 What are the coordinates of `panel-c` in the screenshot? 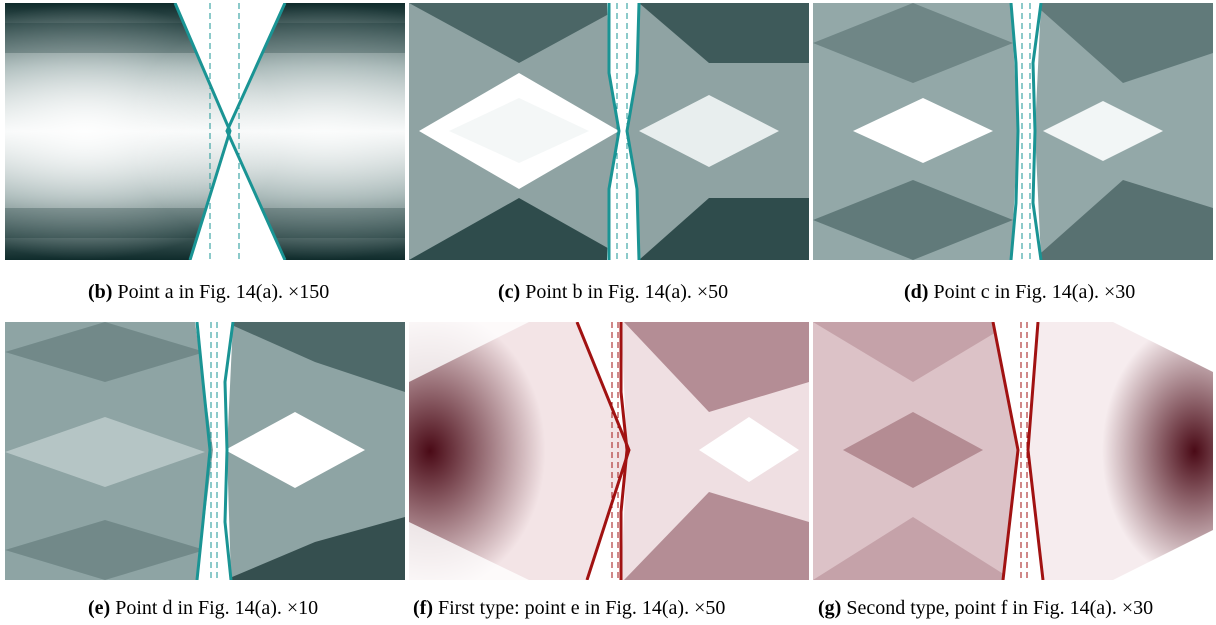 It's located at (609, 131).